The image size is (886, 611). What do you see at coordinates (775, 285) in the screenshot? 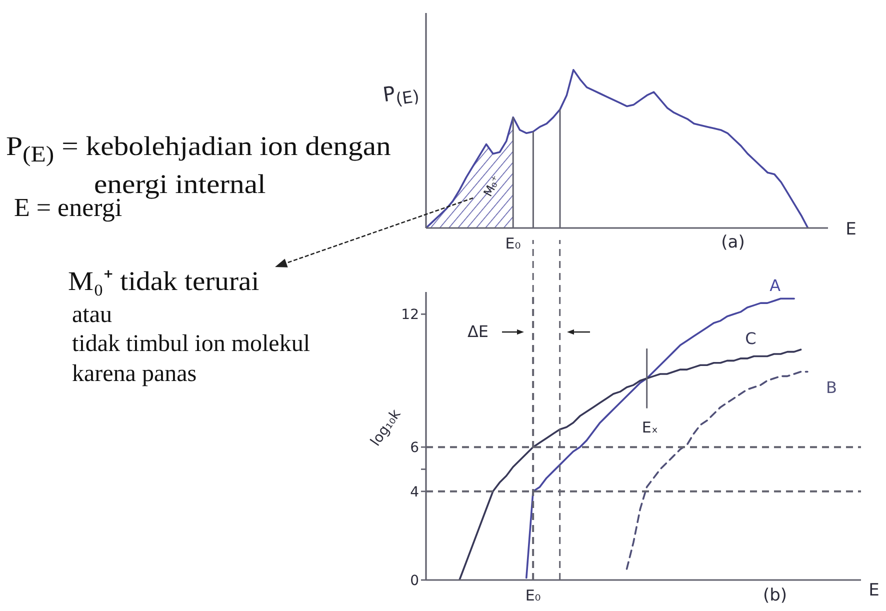
I see `series-label: A` at bounding box center [775, 285].